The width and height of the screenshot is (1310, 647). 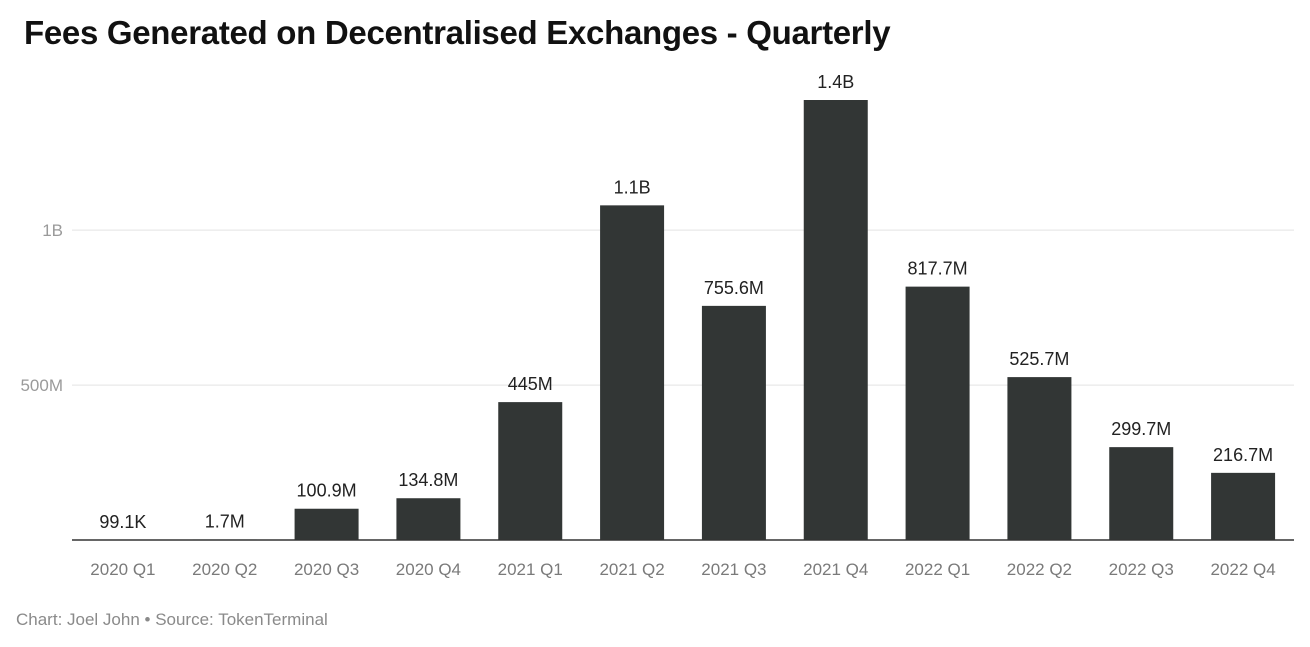 What do you see at coordinates (225, 521) in the screenshot?
I see `data-label: 1.7M` at bounding box center [225, 521].